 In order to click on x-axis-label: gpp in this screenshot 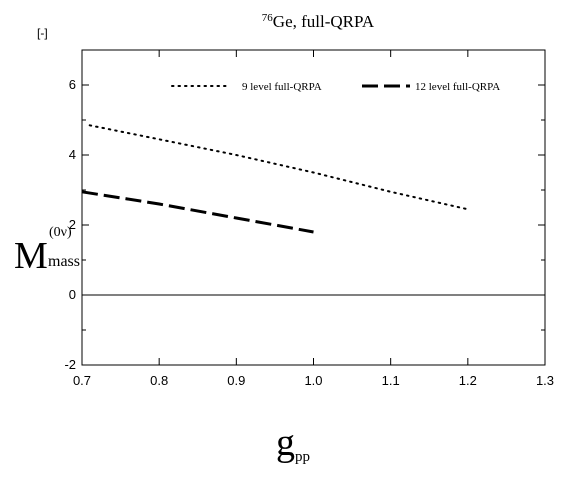, I will do `click(293, 443)`.